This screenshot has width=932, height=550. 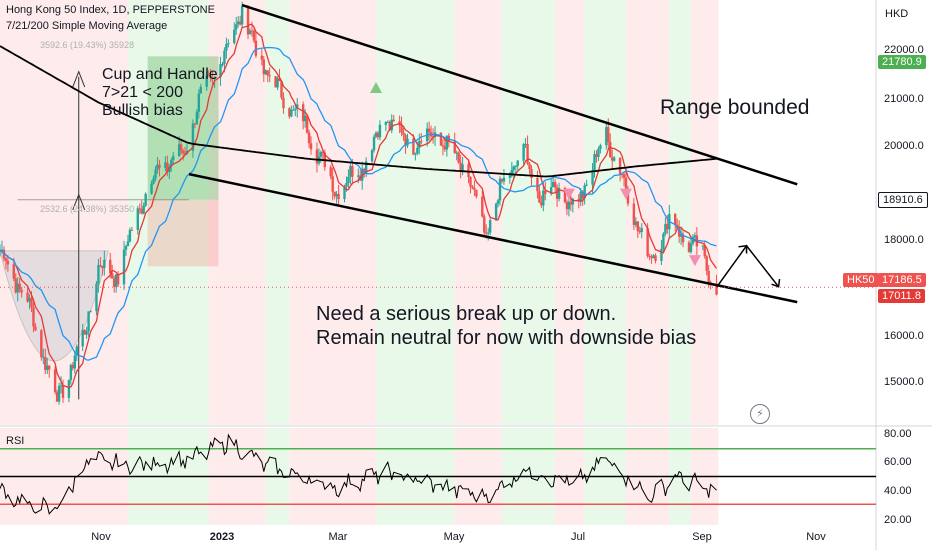 What do you see at coordinates (79, 79) in the screenshot?
I see `measure-arrow-top` at bounding box center [79, 79].